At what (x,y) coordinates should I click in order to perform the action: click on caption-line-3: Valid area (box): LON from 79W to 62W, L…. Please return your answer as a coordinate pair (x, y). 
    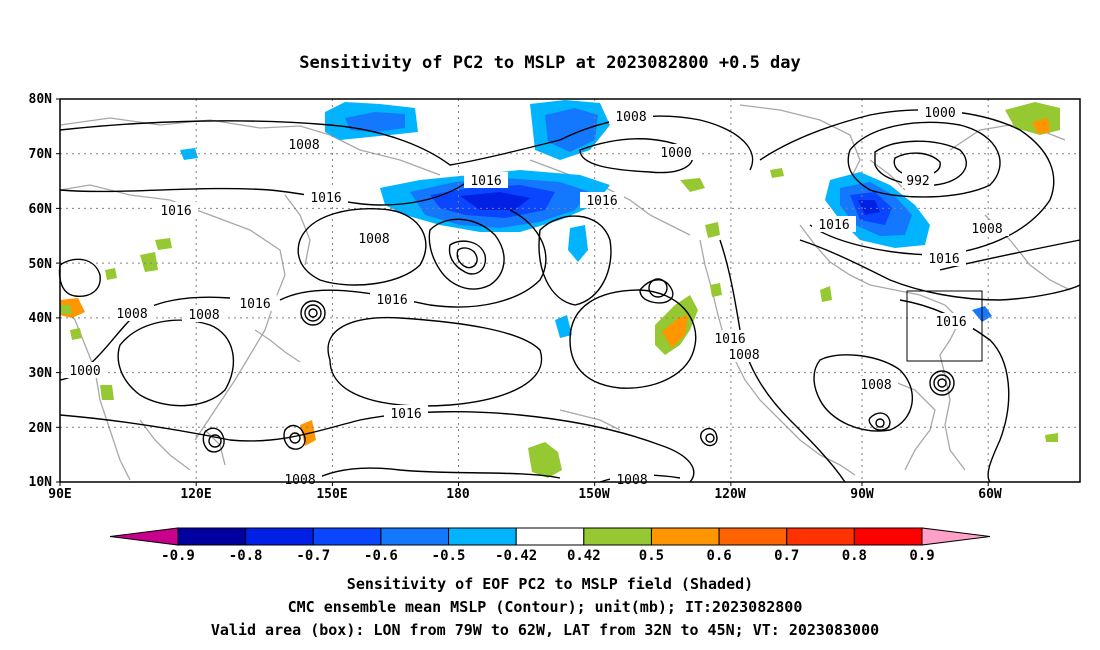
    Looking at the image, I should click on (545, 630).